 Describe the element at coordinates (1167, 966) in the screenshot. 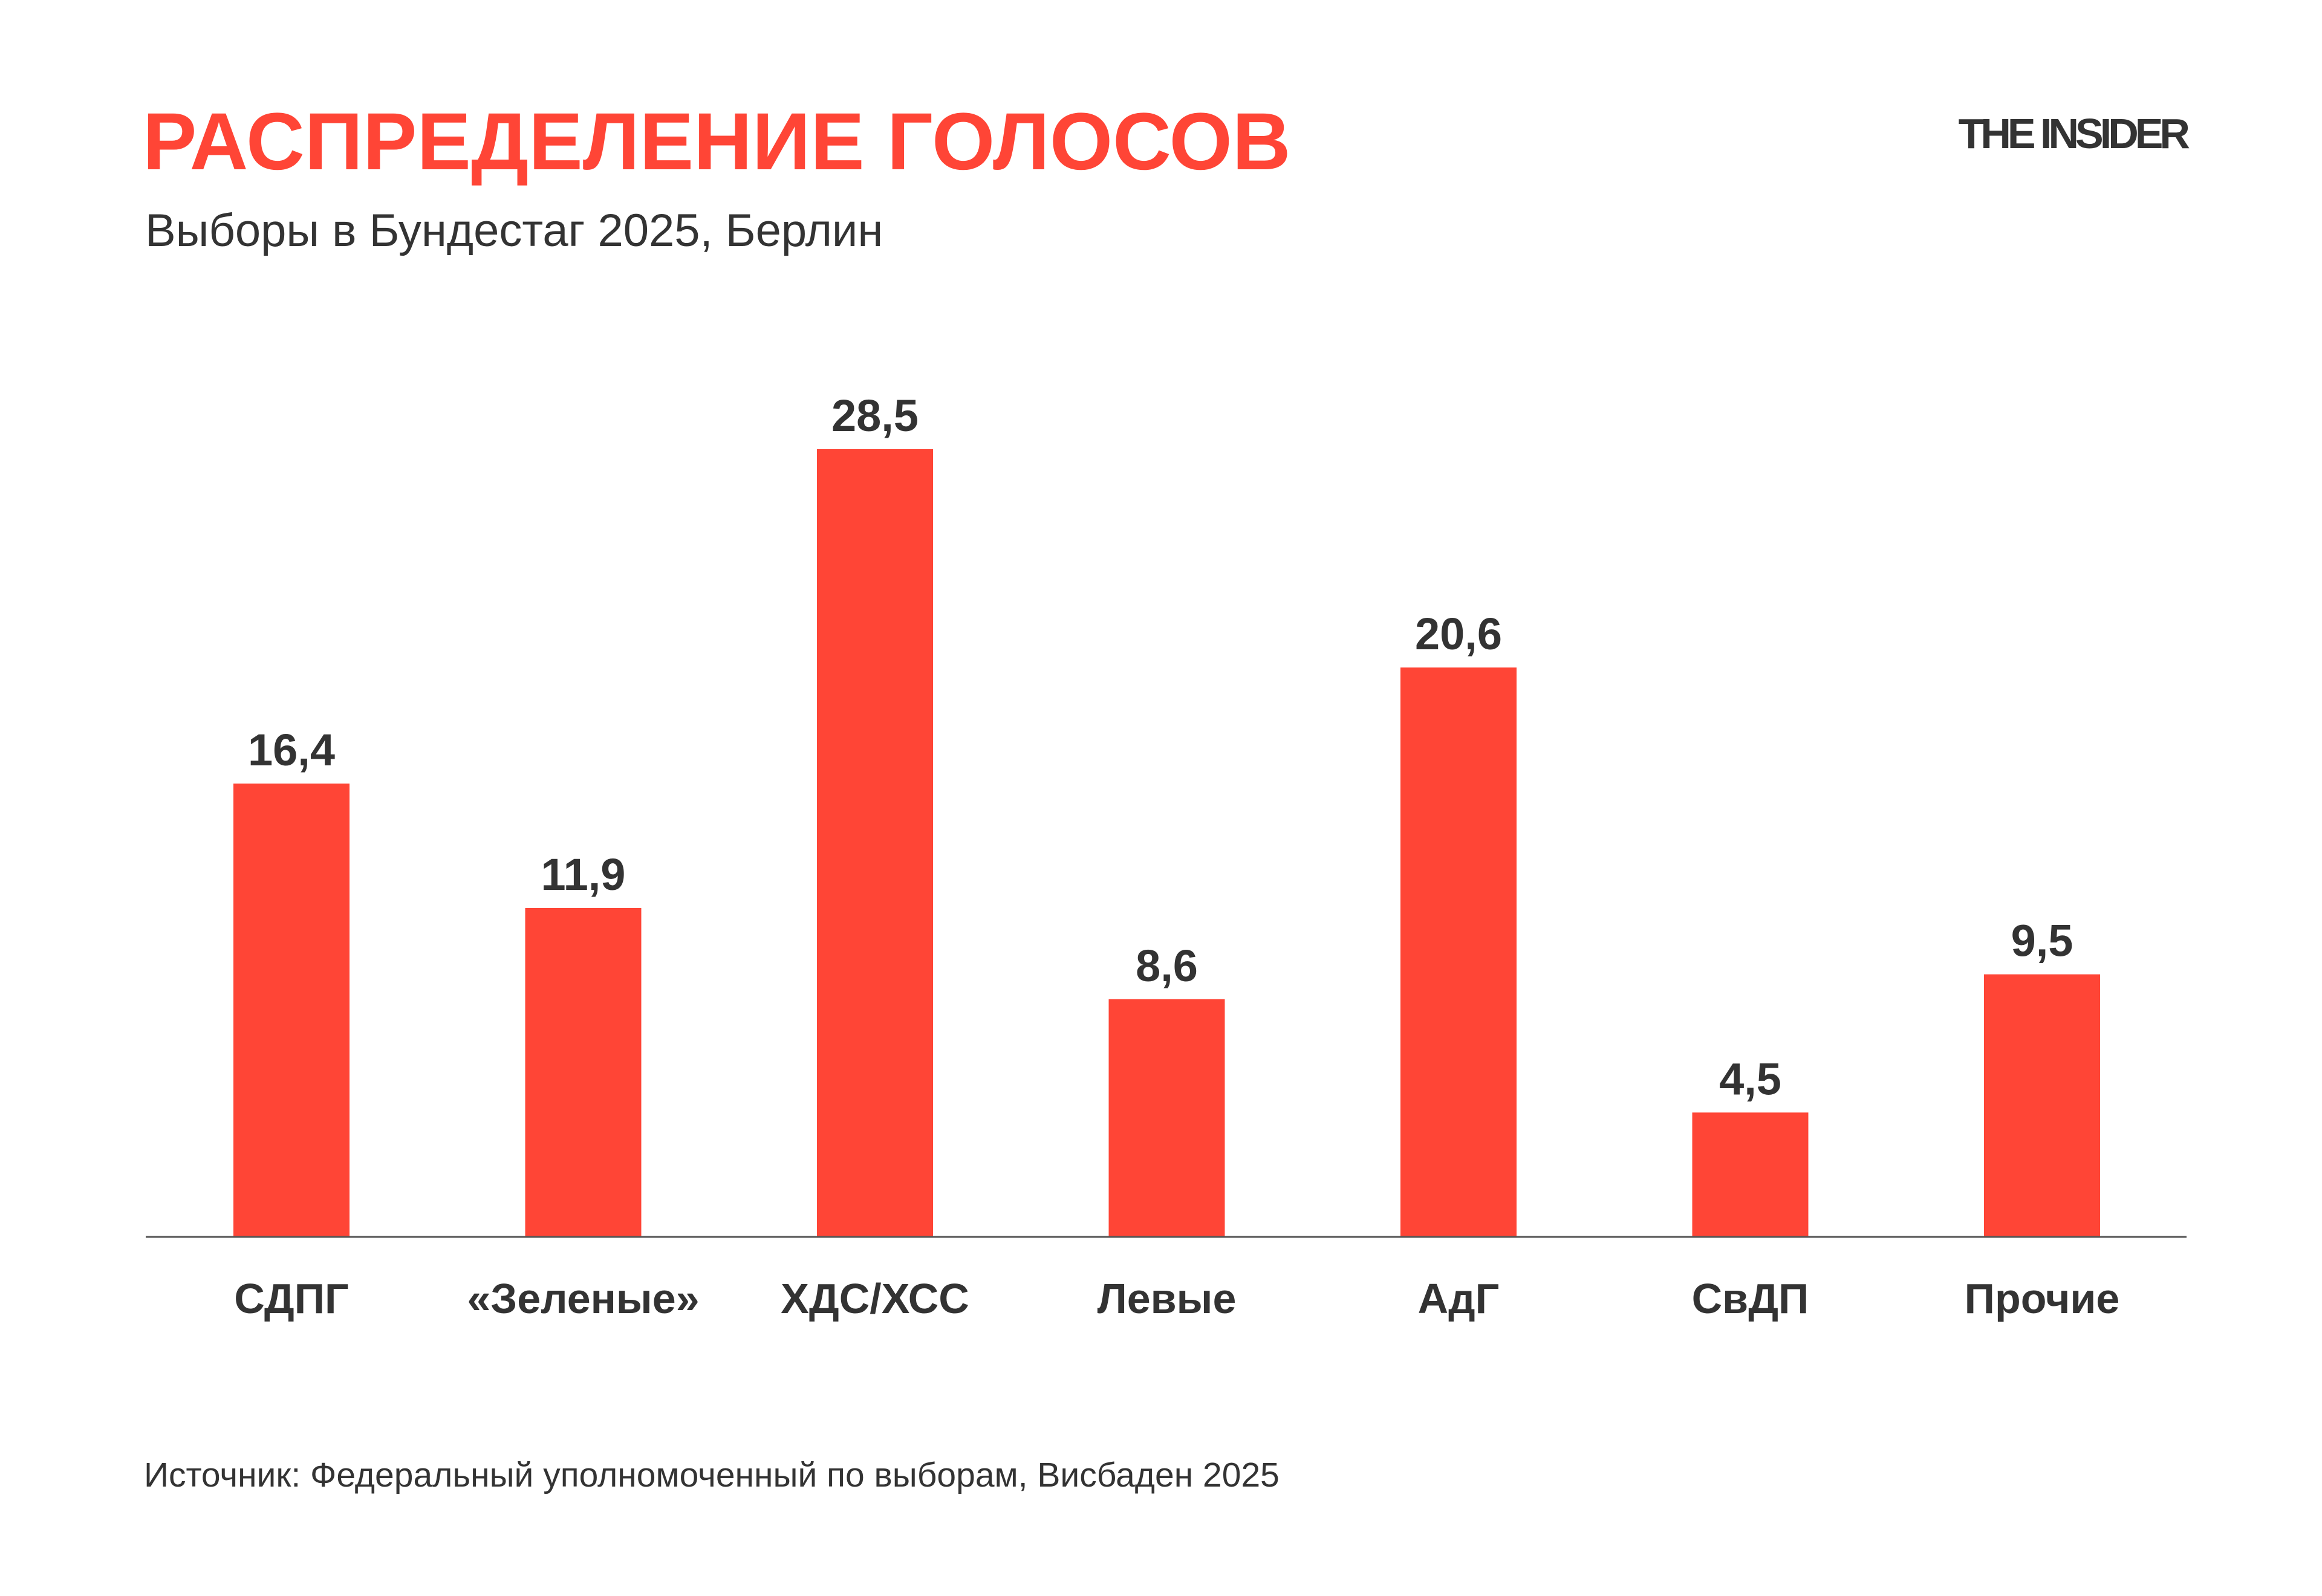

I see `value-label: 8,6` at that location.